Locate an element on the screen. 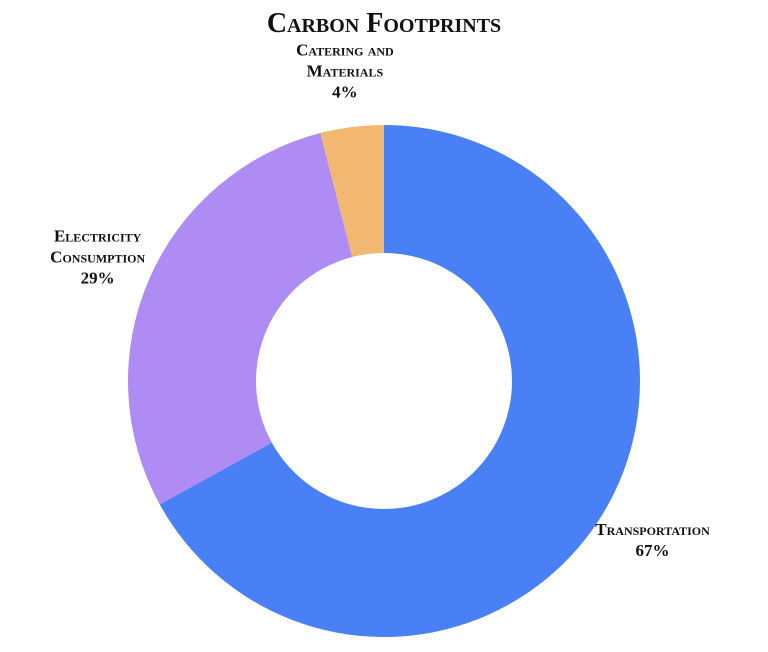  slice-name: Transportation is located at coordinates (652, 529).